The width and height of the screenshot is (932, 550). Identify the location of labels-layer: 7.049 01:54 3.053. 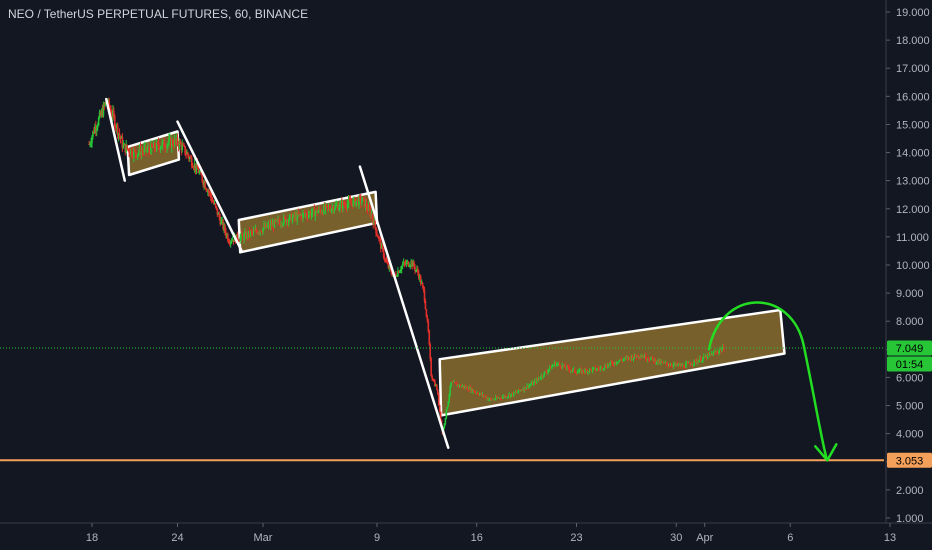
(909, 404).